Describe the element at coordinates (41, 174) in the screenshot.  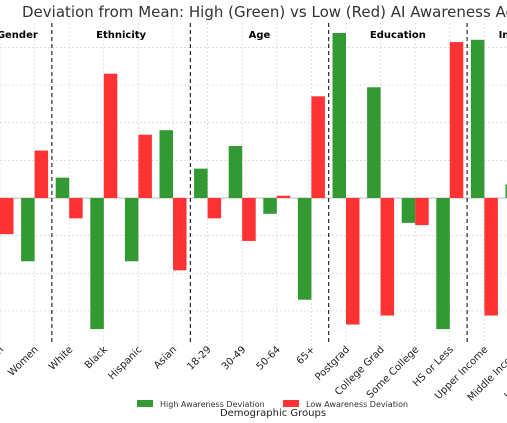
I see `low-bar-women` at that location.